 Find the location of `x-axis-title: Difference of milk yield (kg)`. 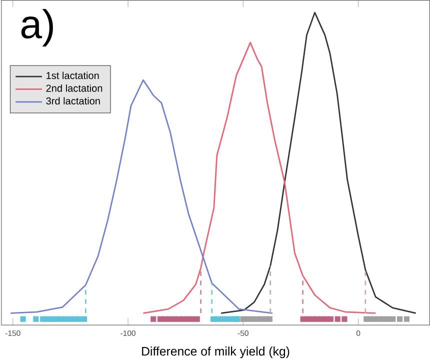

x-axis-title: Difference of milk yield (kg) is located at coordinates (216, 352).